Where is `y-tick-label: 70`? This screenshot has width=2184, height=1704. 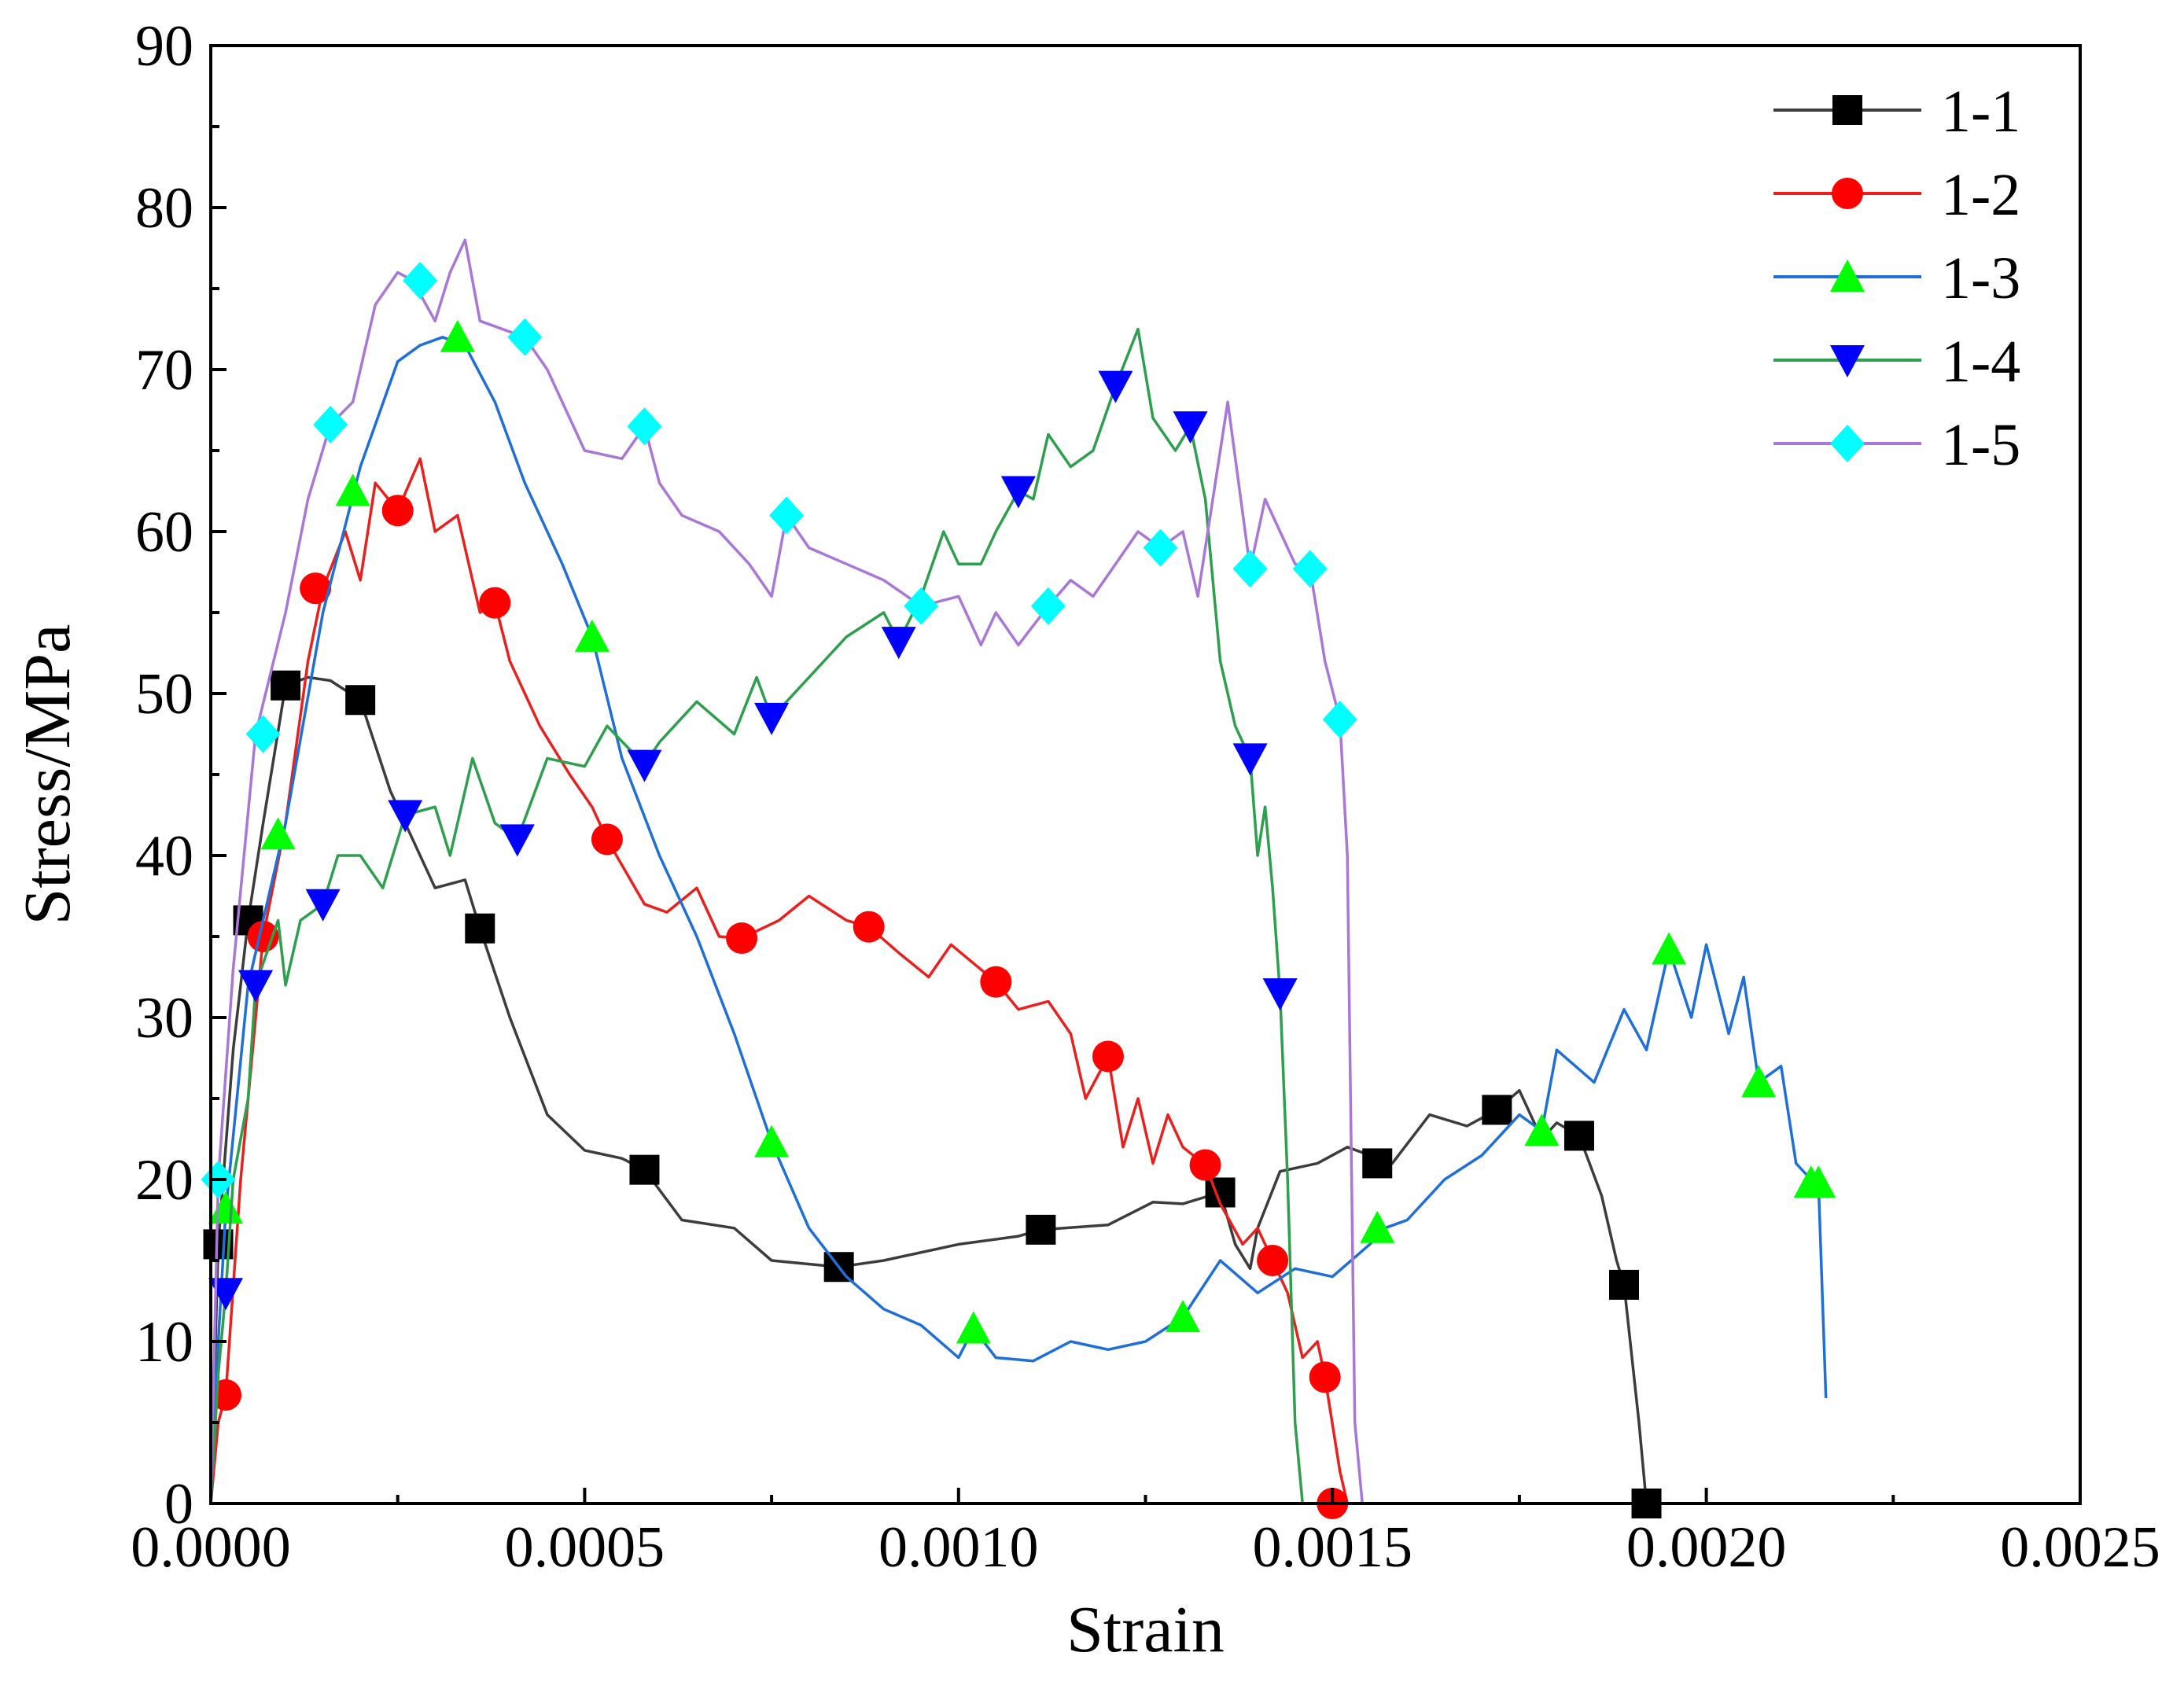 y-tick-label: 70 is located at coordinates (164, 370).